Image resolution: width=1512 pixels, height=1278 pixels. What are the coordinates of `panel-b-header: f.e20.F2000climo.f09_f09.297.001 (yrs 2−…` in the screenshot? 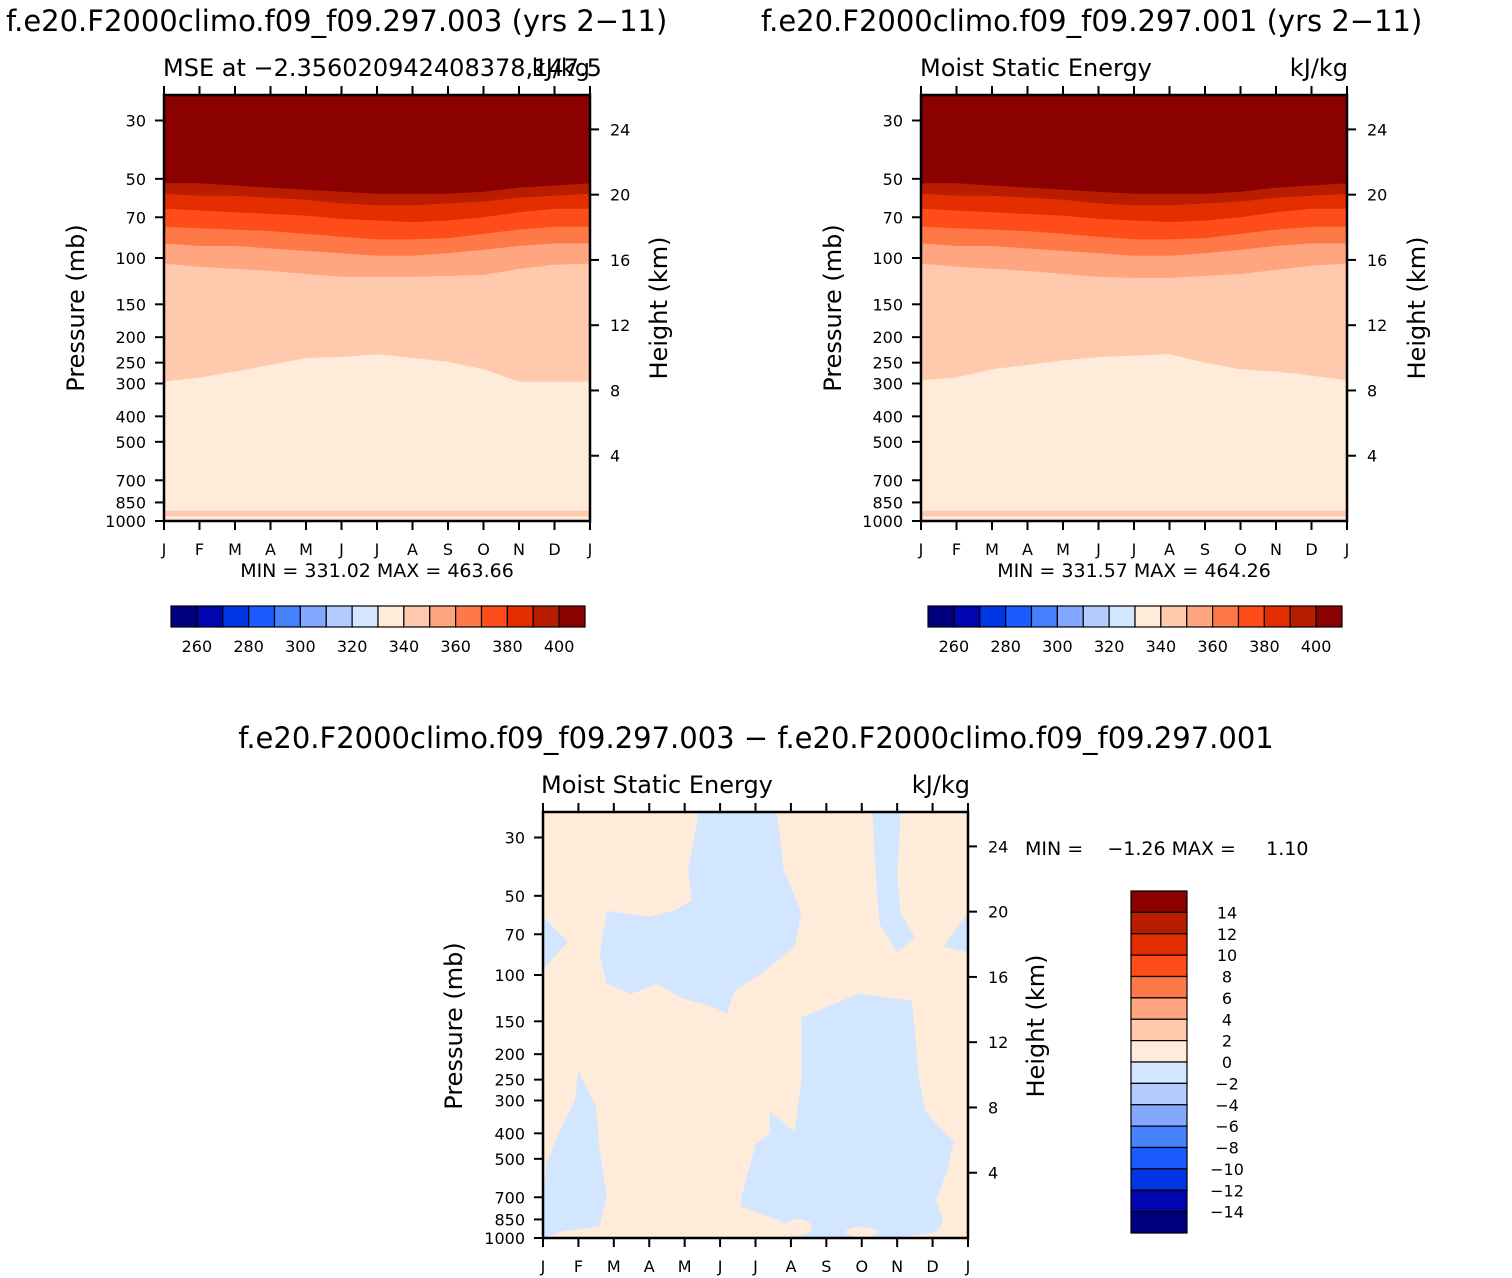 It's located at (1091, 21).